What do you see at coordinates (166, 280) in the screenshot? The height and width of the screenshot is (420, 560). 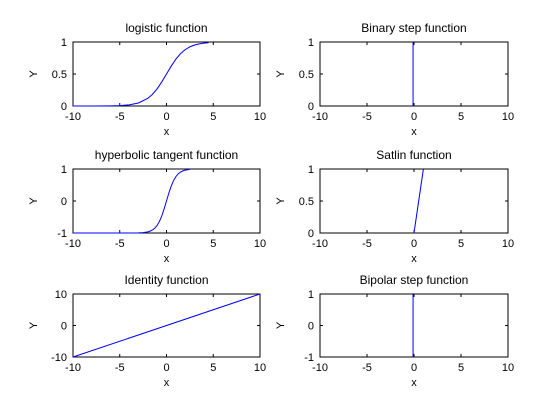 I see `subplot-title: Identity function` at bounding box center [166, 280].